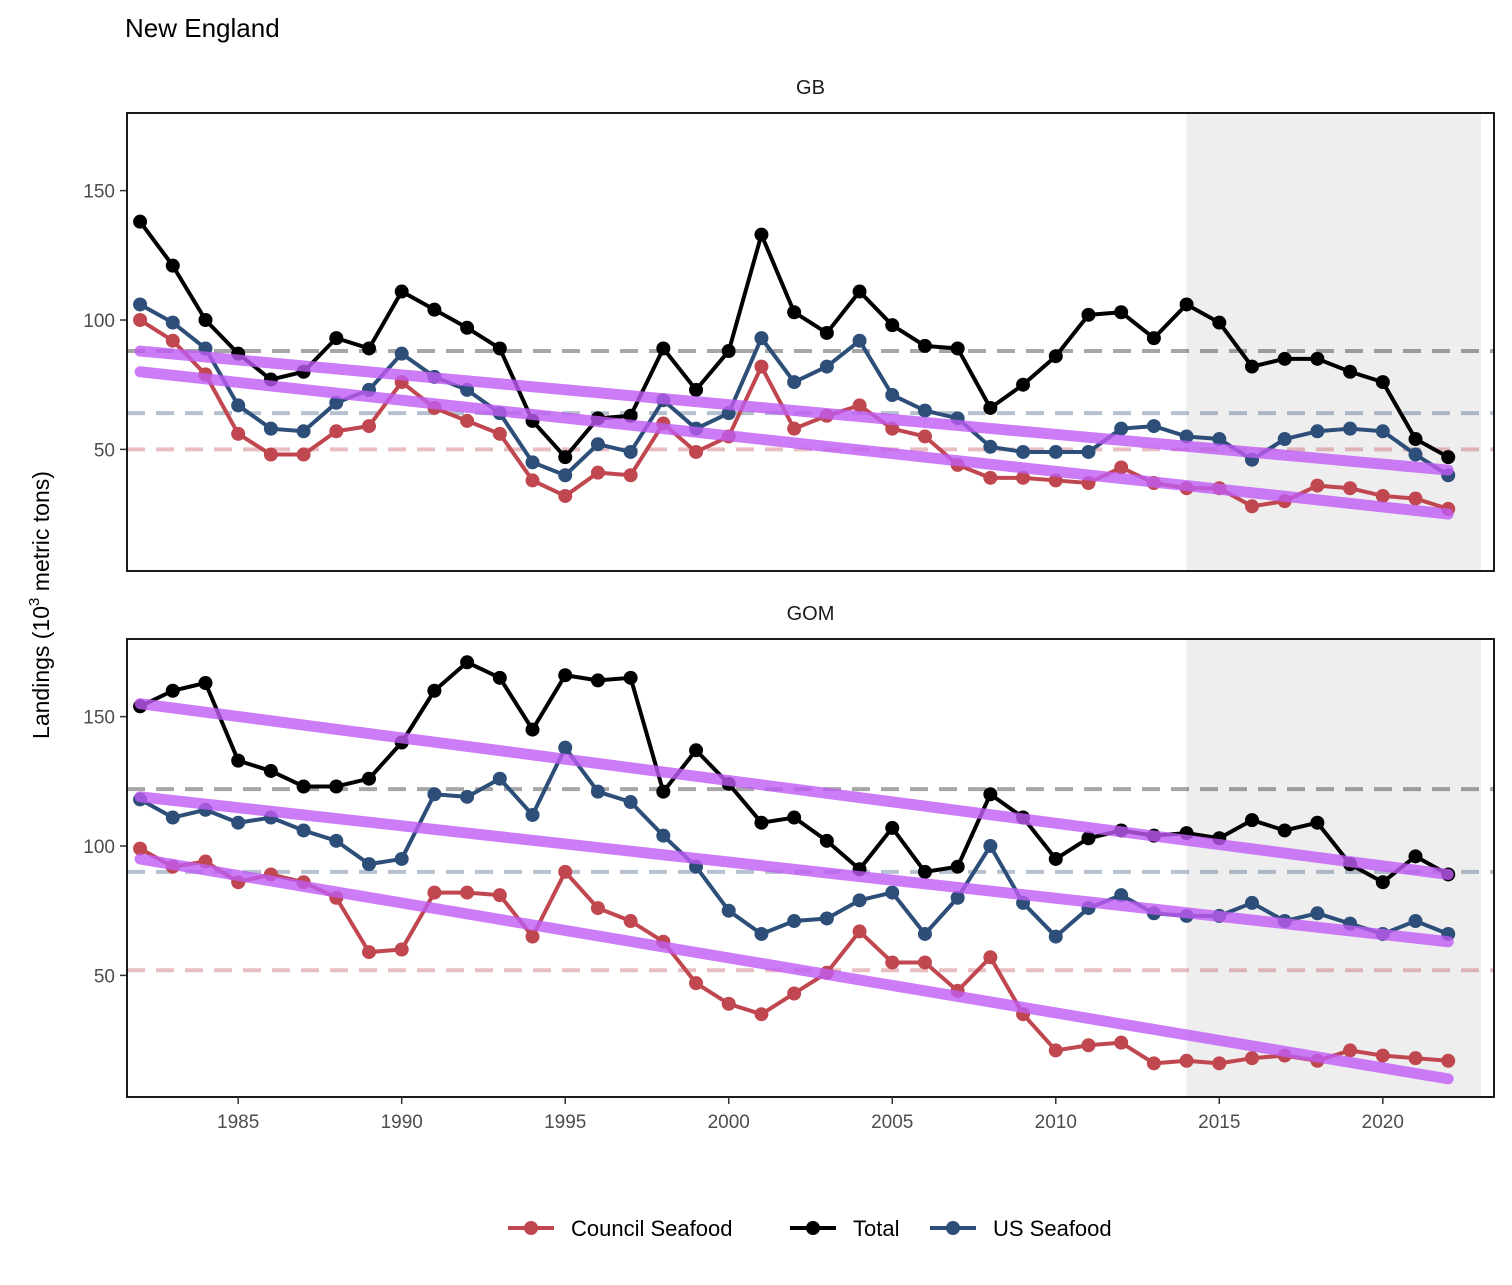  I want to click on y-tick-label: 50, so click(104, 976).